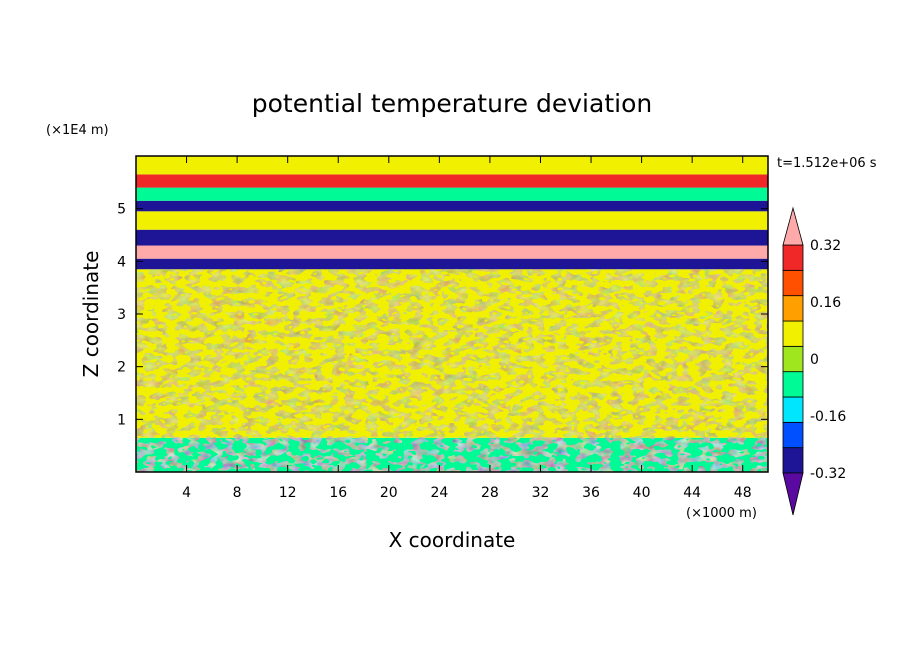  I want to click on contour-texture, so click(452, 454).